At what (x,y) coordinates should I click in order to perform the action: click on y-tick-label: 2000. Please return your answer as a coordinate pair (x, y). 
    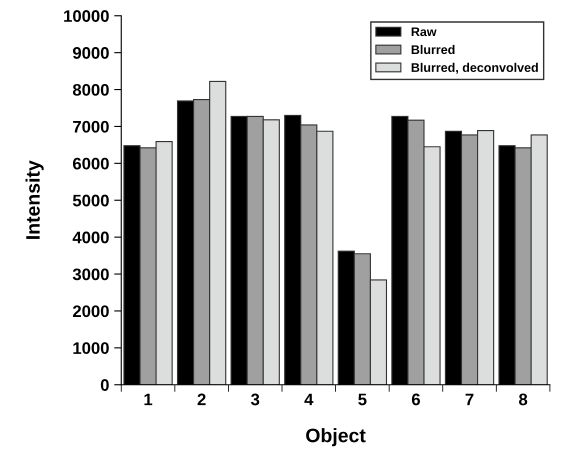
    Looking at the image, I should click on (90, 311).